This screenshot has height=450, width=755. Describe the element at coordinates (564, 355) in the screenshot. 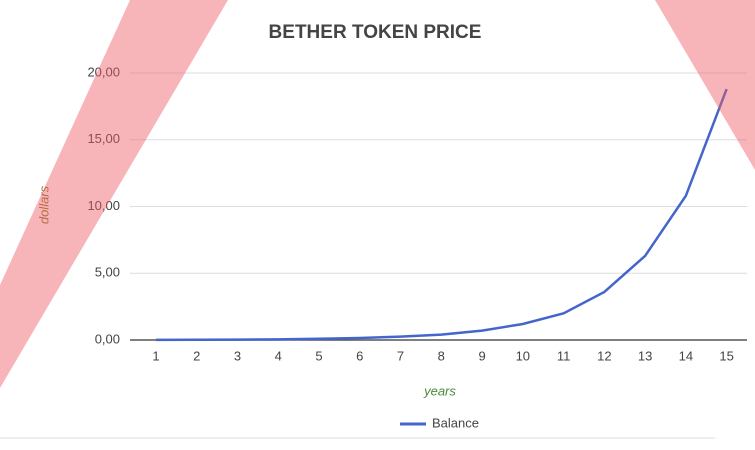

I see `x-tick-label: 11` at that location.